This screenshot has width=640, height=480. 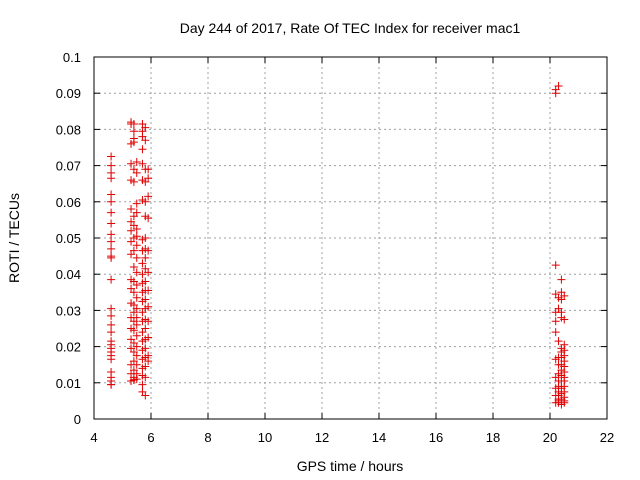 I want to click on y-tick-label: 0.1, so click(x=72, y=57).